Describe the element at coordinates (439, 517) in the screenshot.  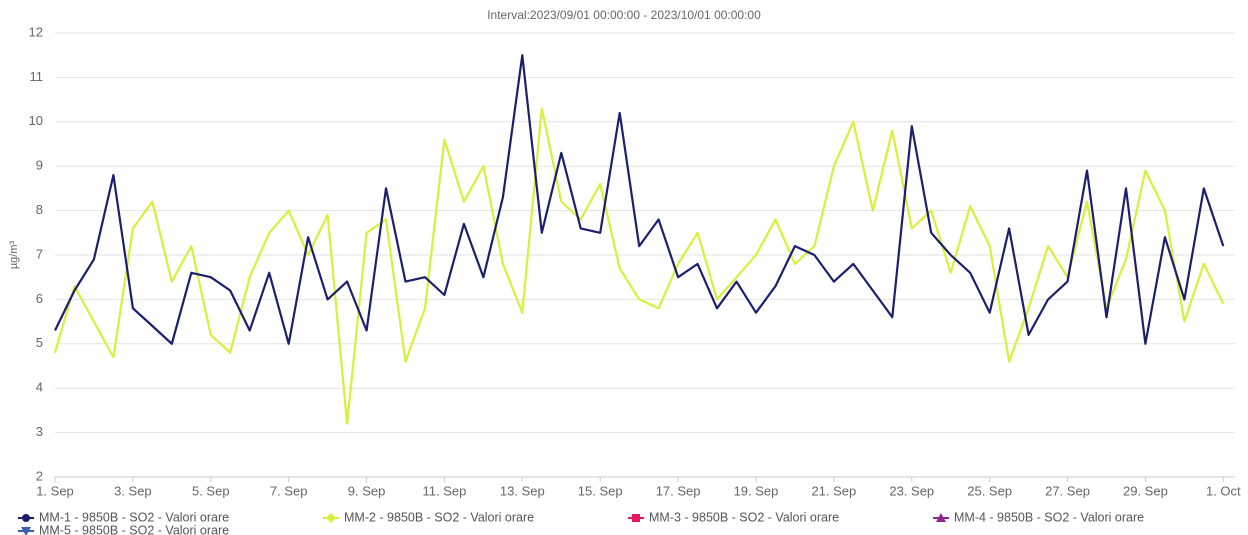
I see `legend-label: MM-2 - 9850B - SO2 - Valori orare` at that location.